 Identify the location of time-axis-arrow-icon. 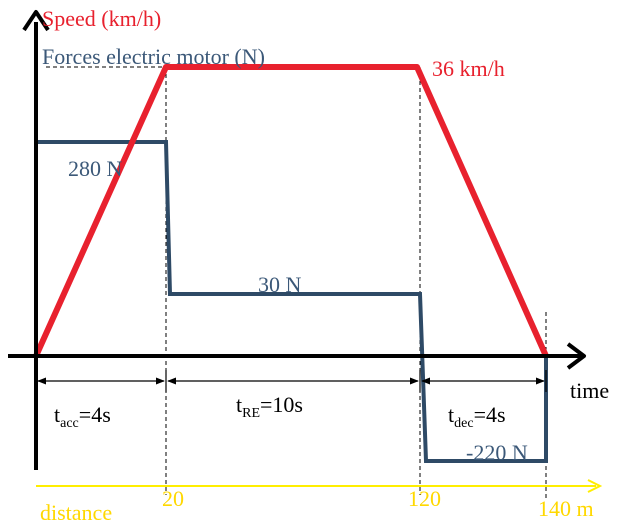
(576, 356).